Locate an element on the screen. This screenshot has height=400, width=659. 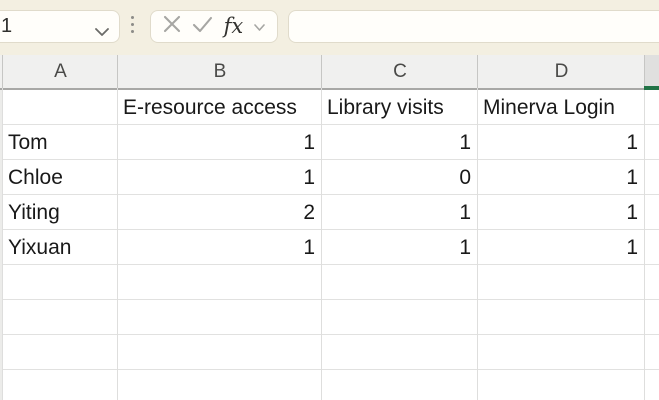
cell-B1: E-resource access is located at coordinates (210, 107).